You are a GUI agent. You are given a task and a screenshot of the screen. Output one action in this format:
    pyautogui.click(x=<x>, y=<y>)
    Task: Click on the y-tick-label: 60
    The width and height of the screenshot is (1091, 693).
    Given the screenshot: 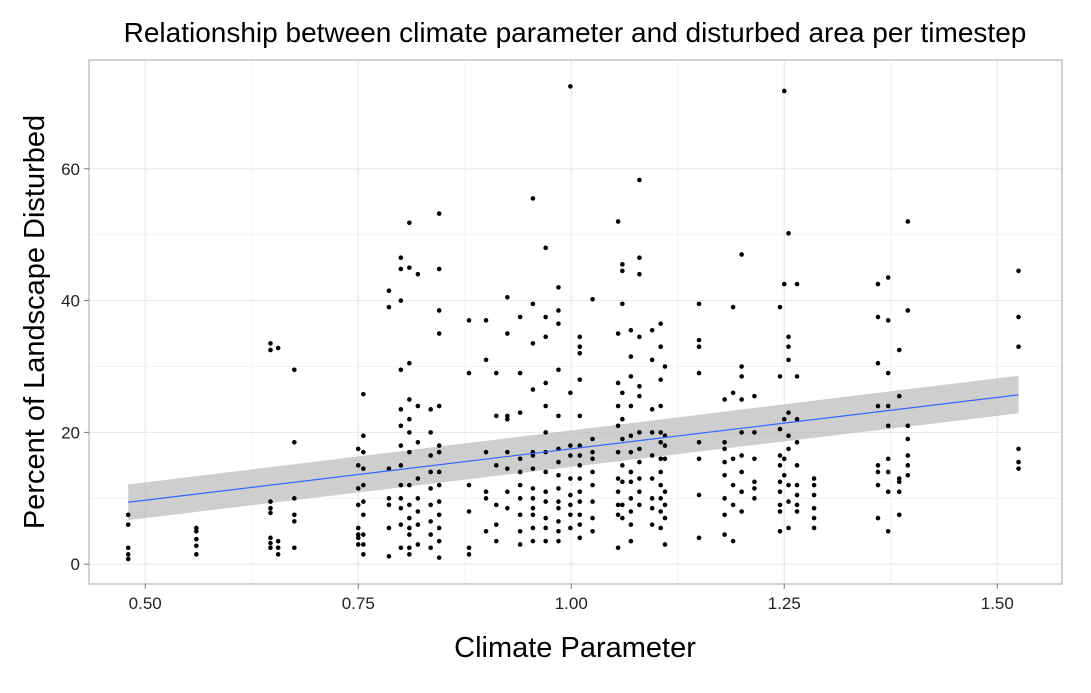 What is the action you would take?
    pyautogui.click(x=70, y=169)
    